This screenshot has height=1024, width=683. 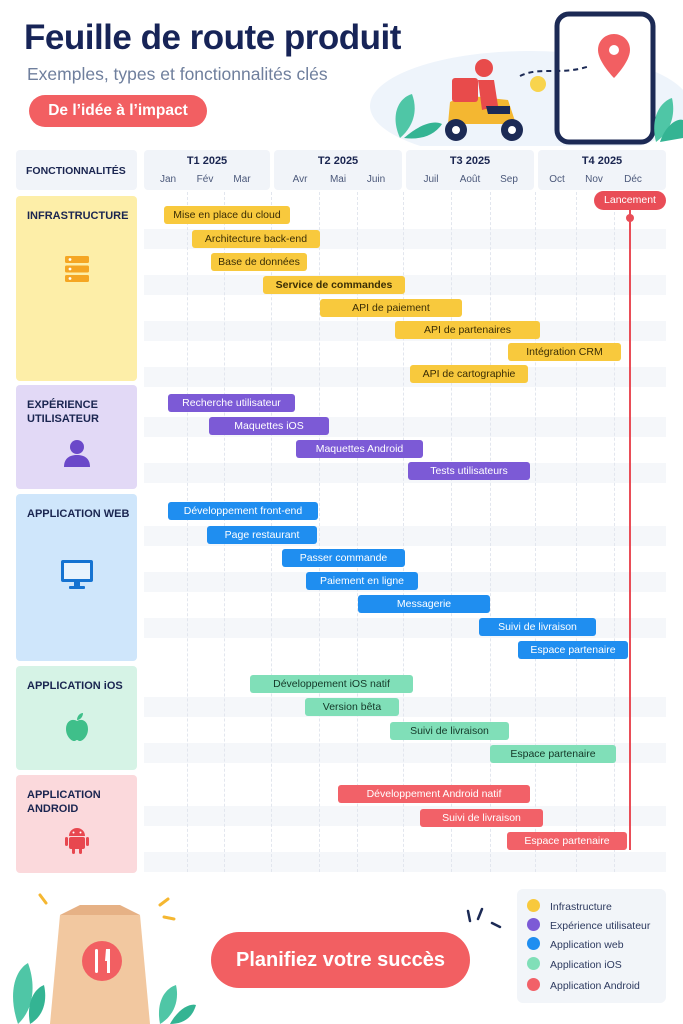 What do you see at coordinates (259, 262) in the screenshot?
I see `task-bar: Base de données` at bounding box center [259, 262].